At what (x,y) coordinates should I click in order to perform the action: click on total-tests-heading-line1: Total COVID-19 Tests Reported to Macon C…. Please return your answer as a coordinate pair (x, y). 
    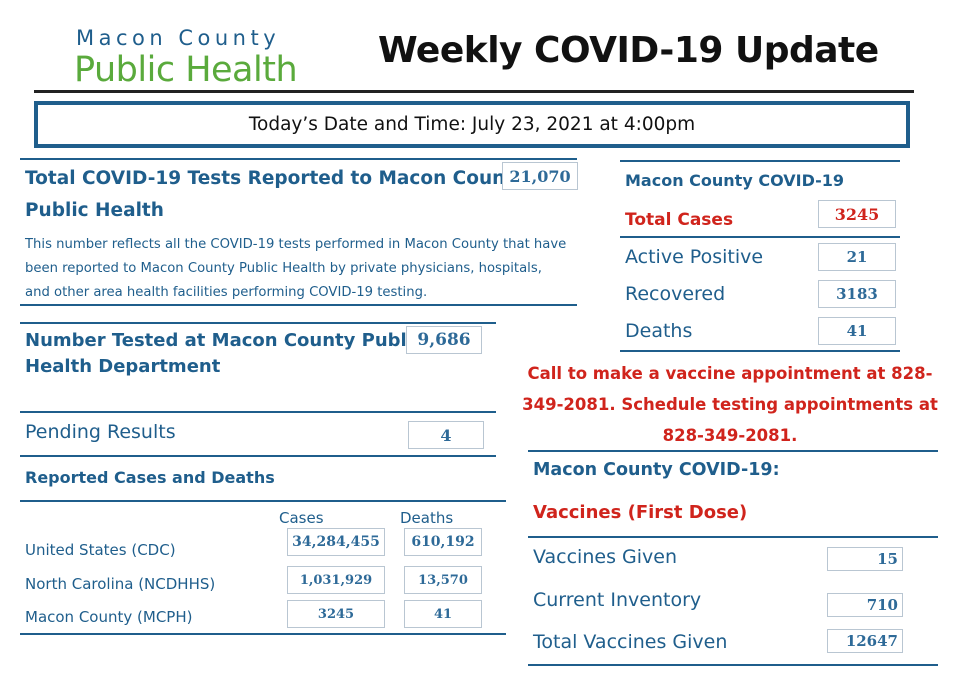
    Looking at the image, I should click on (276, 178).